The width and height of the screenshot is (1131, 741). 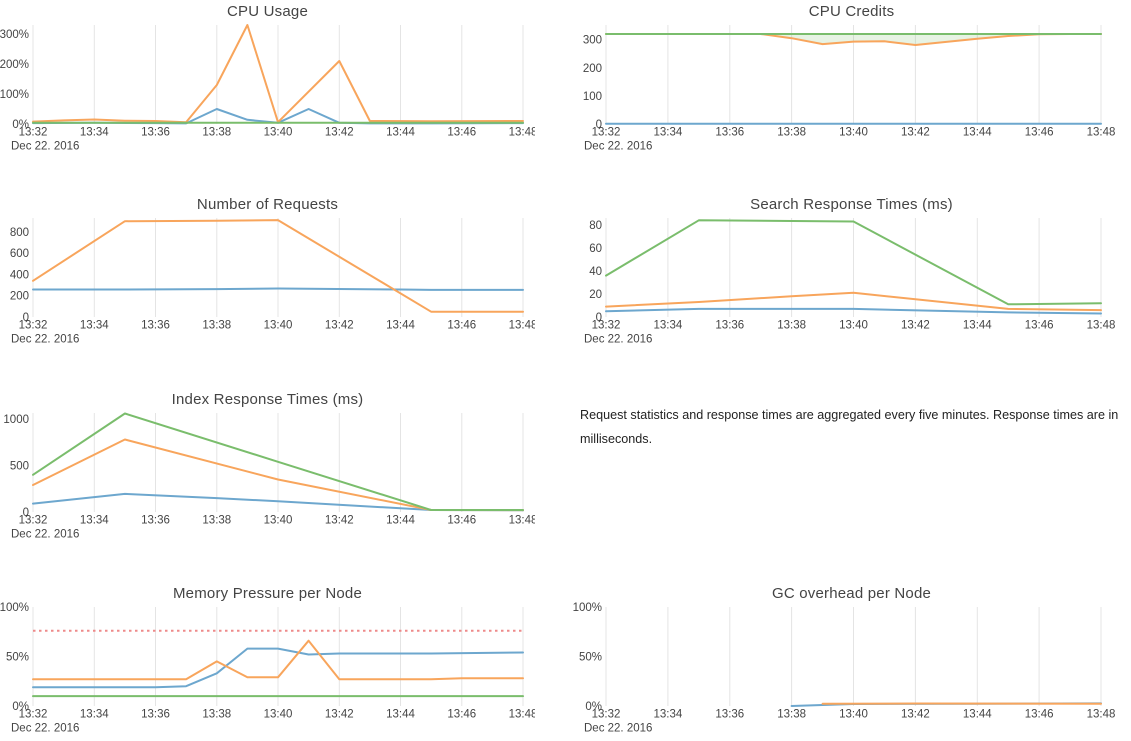 What do you see at coordinates (595, 226) in the screenshot?
I see `y-tick-label: 80` at bounding box center [595, 226].